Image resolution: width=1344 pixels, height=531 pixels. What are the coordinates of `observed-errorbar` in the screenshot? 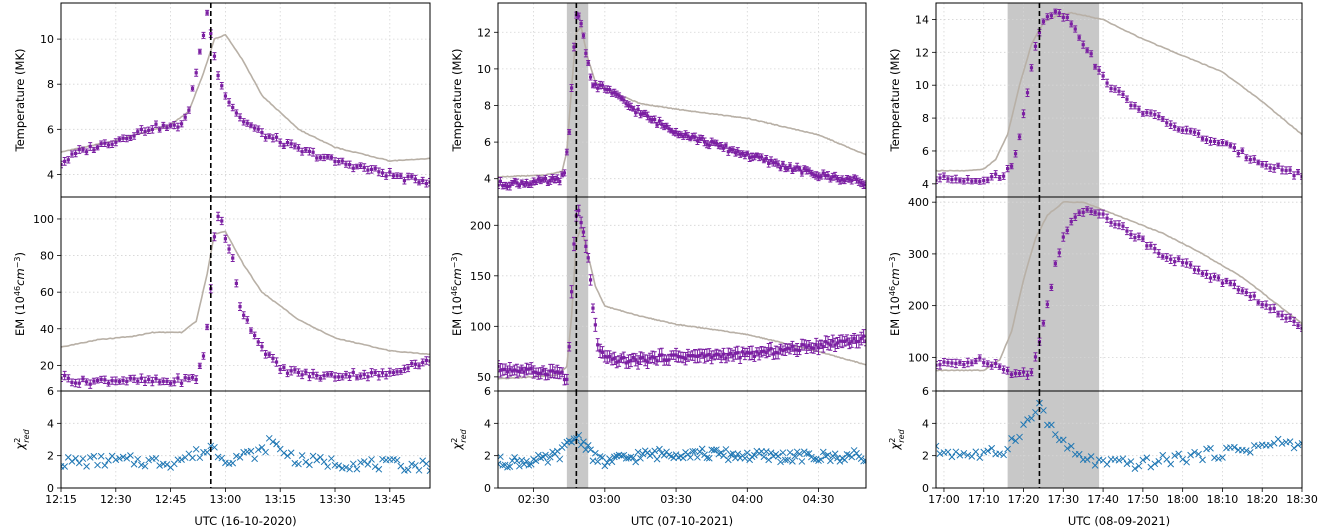 It's located at (62, 164).